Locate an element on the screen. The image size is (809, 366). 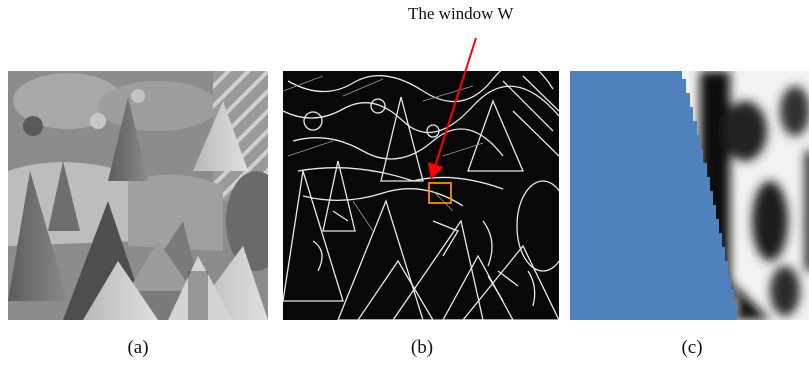
window-w-box is located at coordinates (440, 193).